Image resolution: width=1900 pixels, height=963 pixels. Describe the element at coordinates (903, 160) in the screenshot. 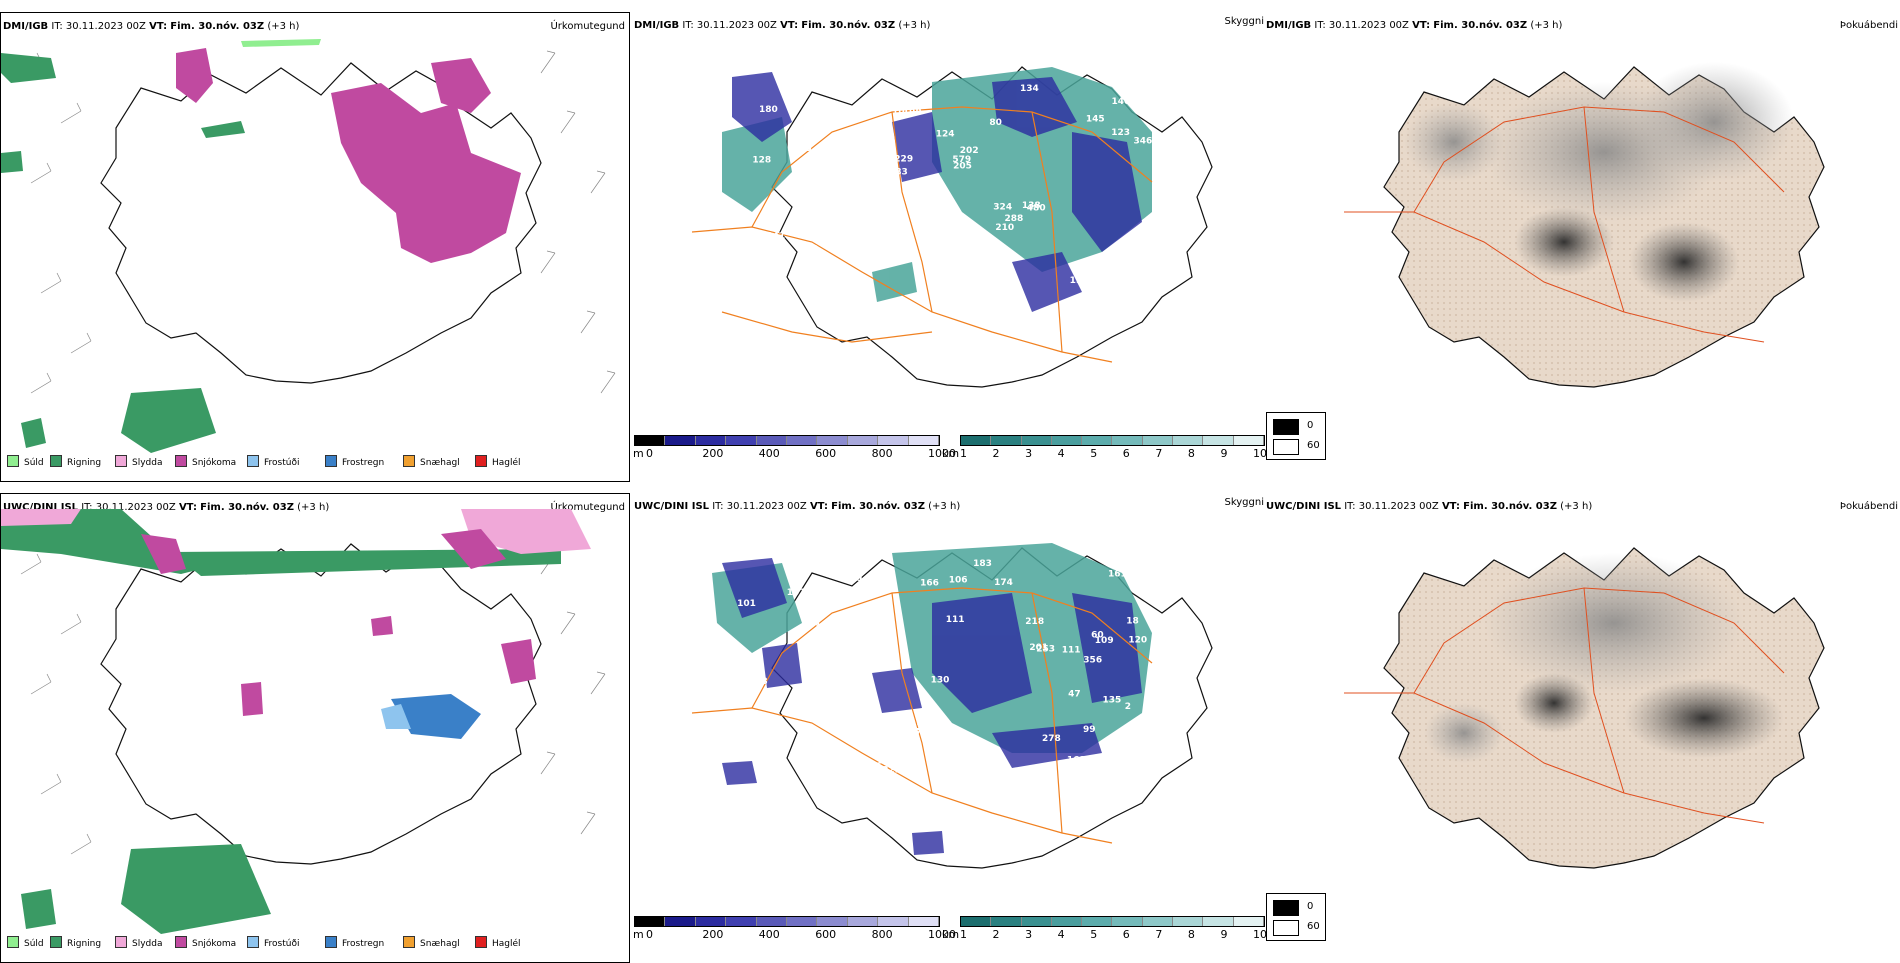

I see `ceiling-value-label: 229` at that location.